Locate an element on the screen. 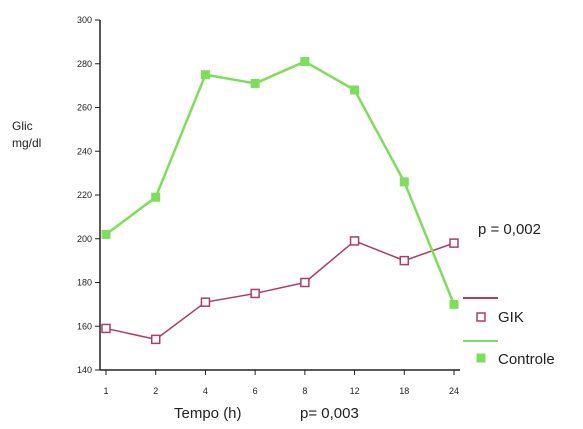  legend: GIK Controle is located at coordinates (509, 332).